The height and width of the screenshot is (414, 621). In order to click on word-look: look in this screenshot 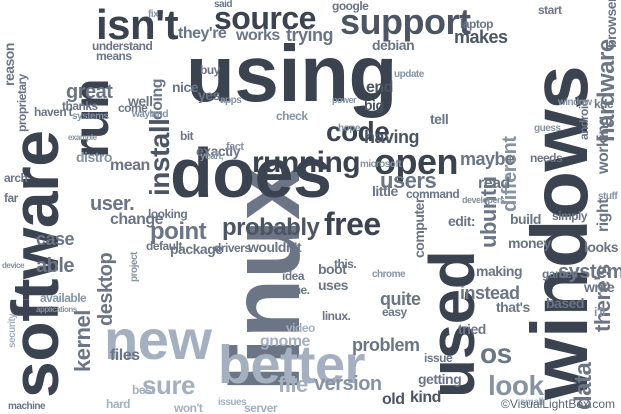, I will do `click(516, 385)`.